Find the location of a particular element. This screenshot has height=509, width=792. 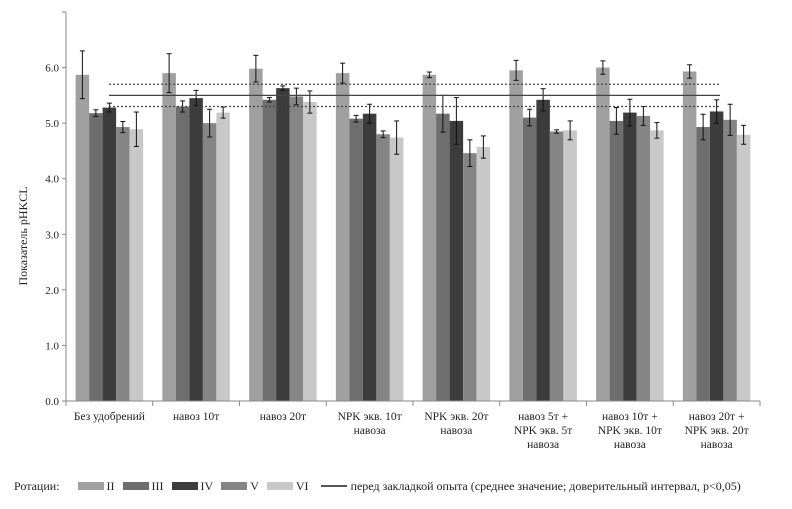

y-tick-label: 0.0 is located at coordinates (52, 402).